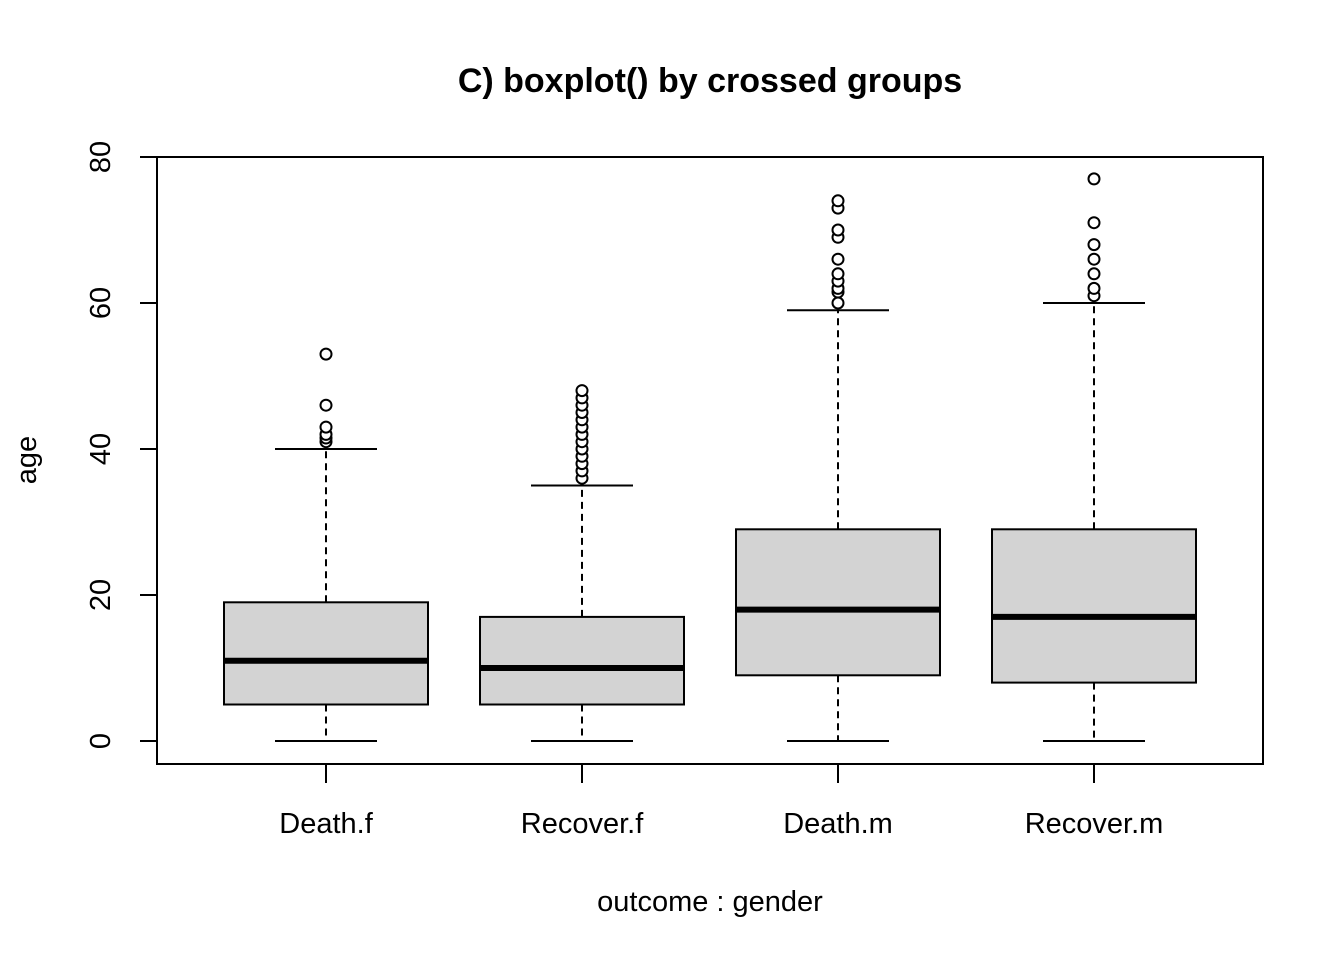 This screenshot has width=1344, height=960. What do you see at coordinates (101, 449) in the screenshot?
I see `y-tick-label: 40` at bounding box center [101, 449].